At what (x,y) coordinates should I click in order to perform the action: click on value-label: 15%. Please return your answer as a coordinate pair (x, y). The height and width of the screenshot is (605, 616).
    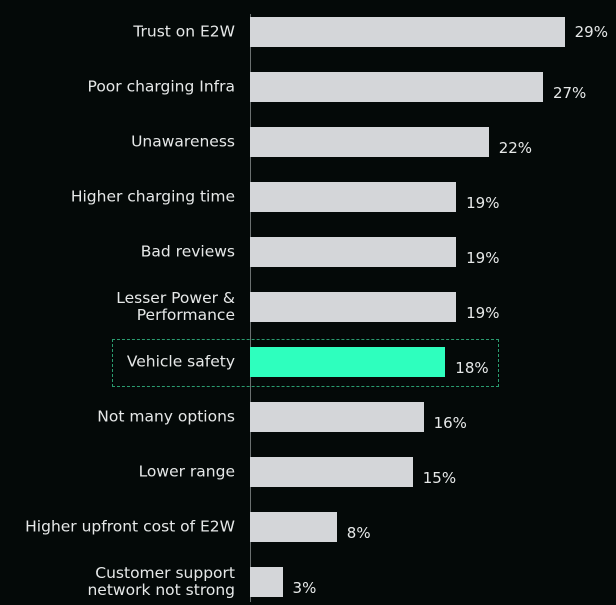
    Looking at the image, I should click on (439, 478).